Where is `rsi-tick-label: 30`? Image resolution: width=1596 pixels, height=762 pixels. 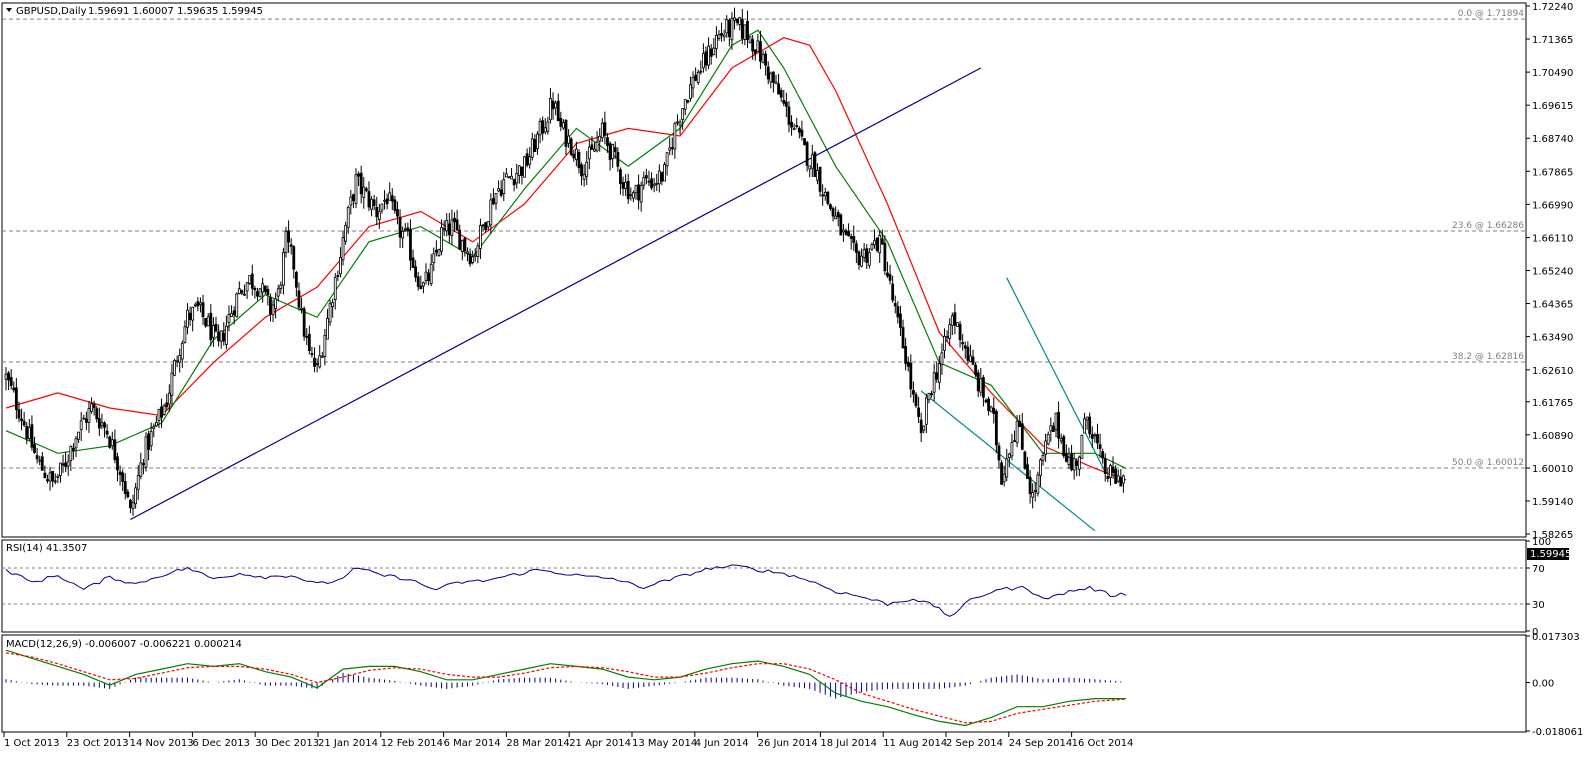
rsi-tick-label: 30 is located at coordinates (1538, 605).